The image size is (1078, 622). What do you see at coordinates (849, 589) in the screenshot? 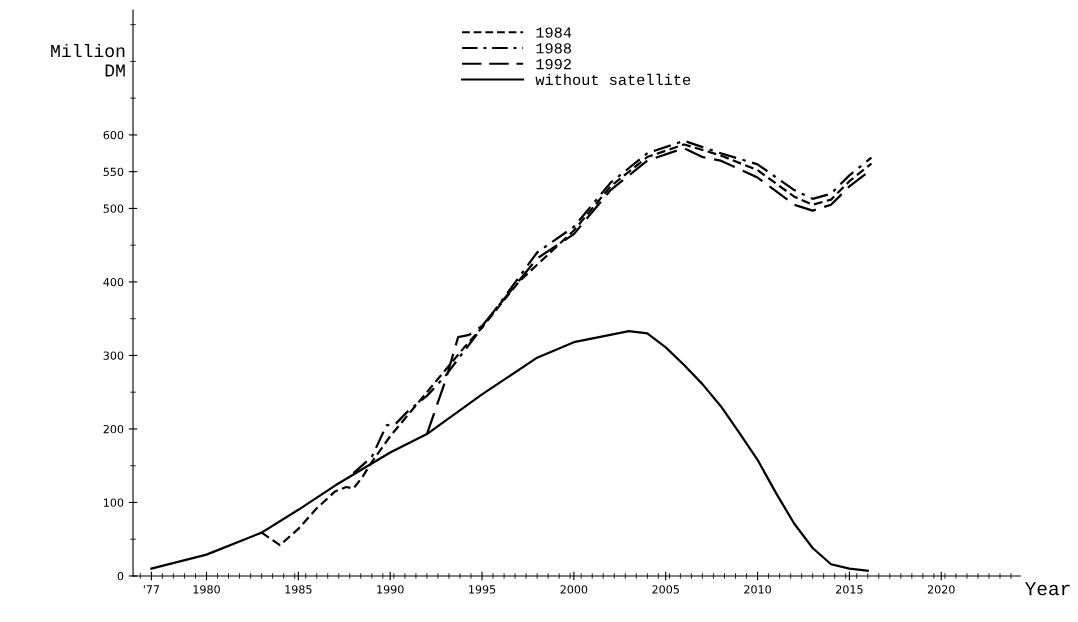
I see `x-tick-label: 2015` at bounding box center [849, 589].